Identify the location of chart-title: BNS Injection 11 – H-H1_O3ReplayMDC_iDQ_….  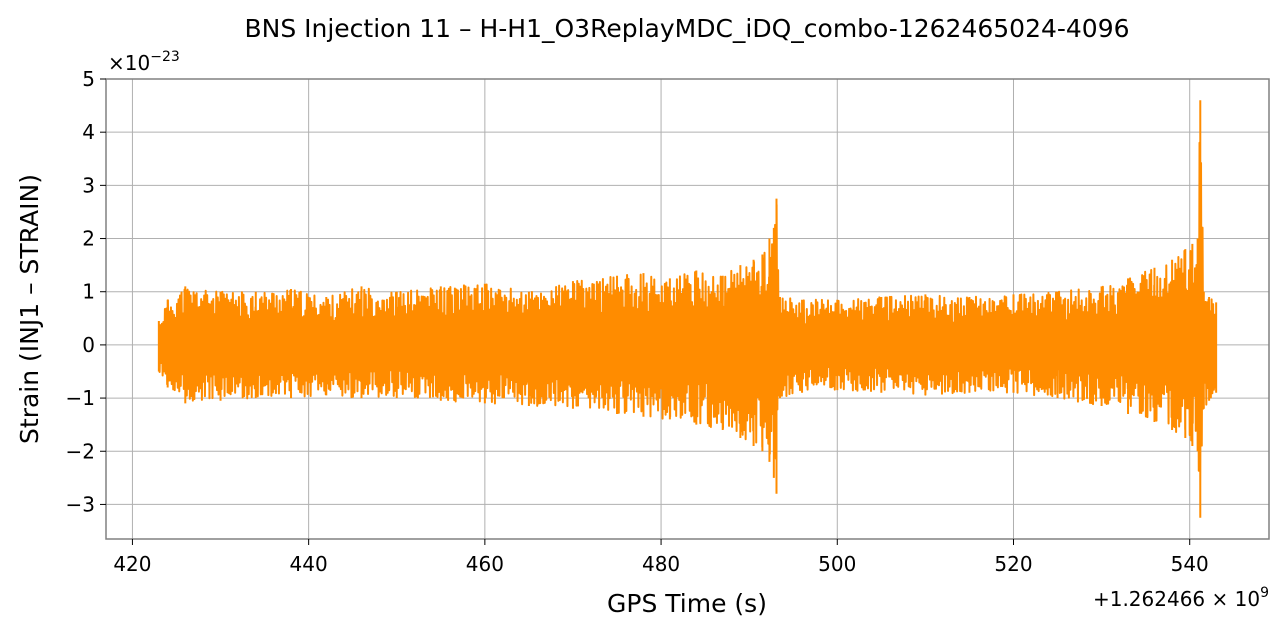
(686, 28).